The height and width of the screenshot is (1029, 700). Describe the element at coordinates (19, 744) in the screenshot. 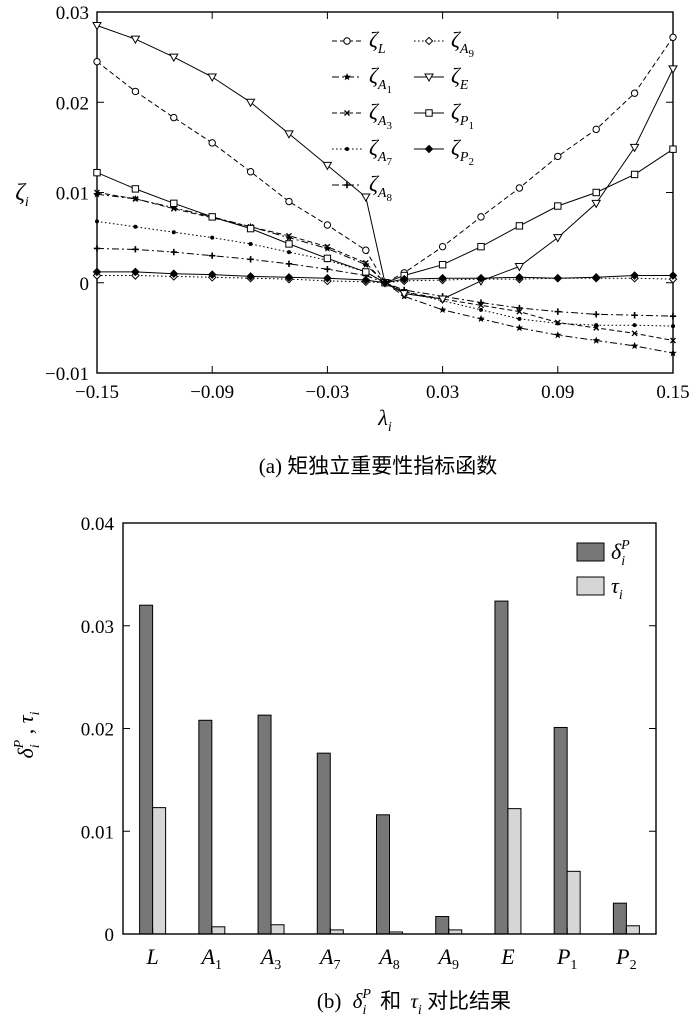

I see `y-axis-label-delta-sup: P` at that location.